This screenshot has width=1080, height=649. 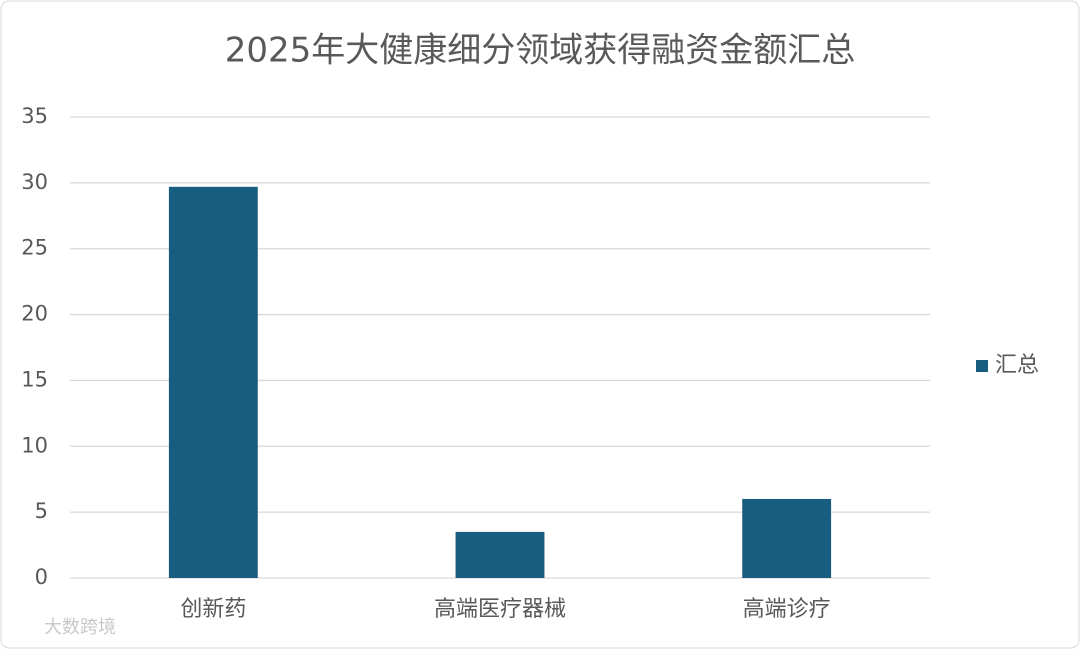 I want to click on y-tick-label: 10, so click(x=34, y=445).